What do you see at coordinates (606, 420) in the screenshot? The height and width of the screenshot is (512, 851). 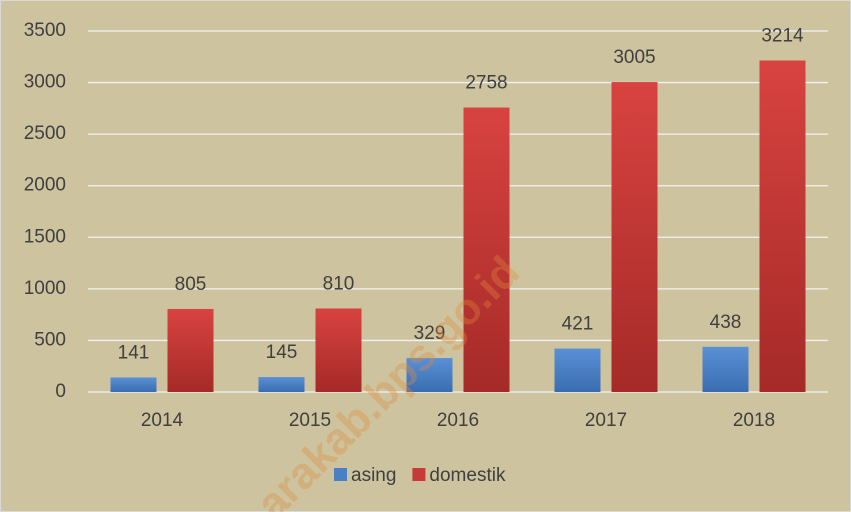 I see `x-tick-label: 2017` at bounding box center [606, 420].